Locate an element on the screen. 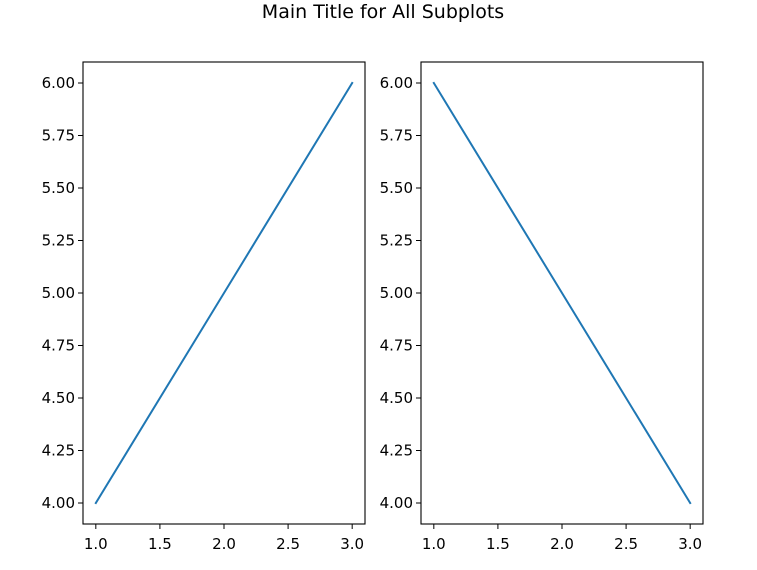  figure-title: Main Title for All Subplots is located at coordinates (383, 12).